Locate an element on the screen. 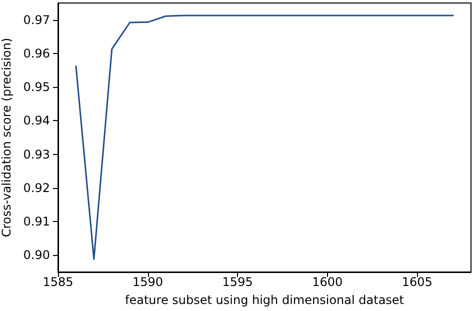 The width and height of the screenshot is (474, 311). y-tick-label: 0.92 is located at coordinates (36, 187).